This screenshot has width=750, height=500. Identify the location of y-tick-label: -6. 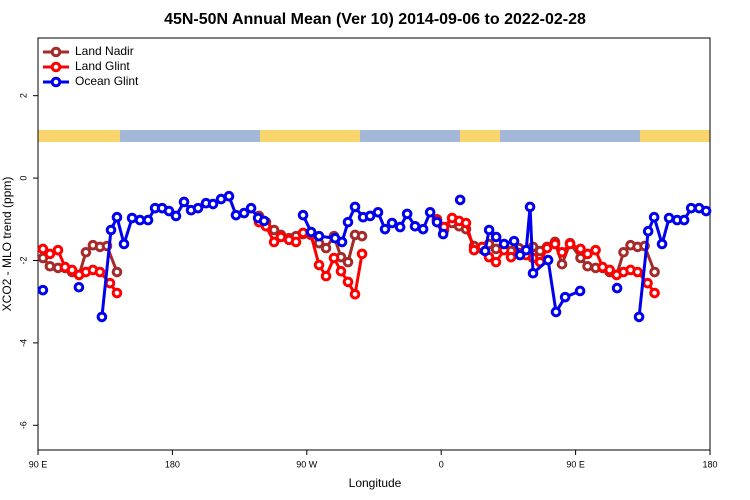
(23, 425).